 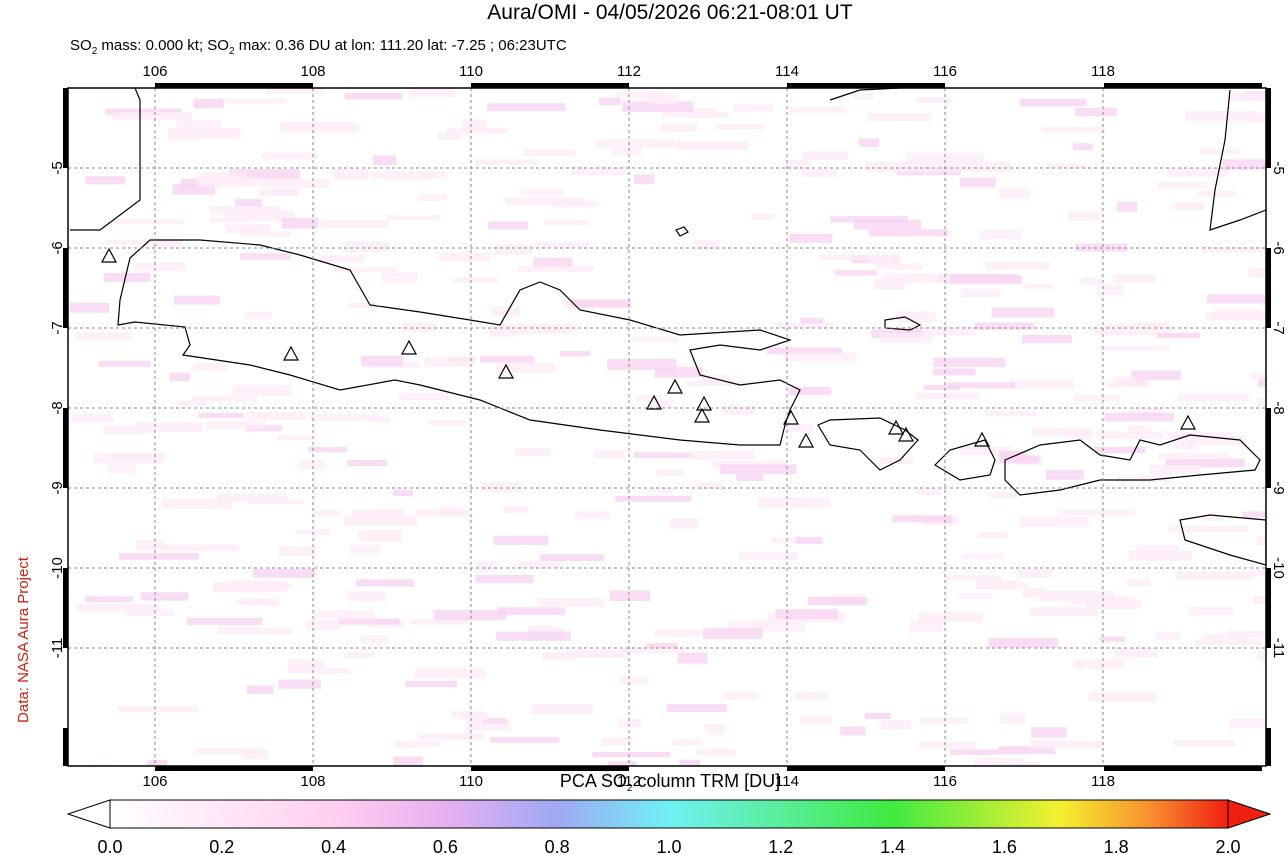 I want to click on lat-label-left: -8, so click(x=57, y=407).